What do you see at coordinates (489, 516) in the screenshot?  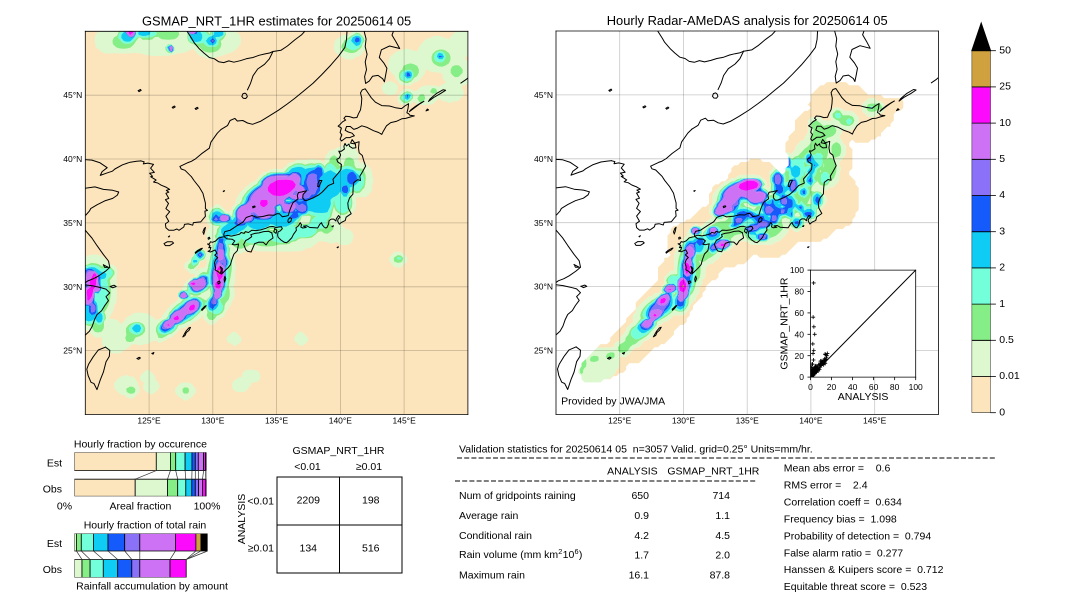 I see `svg-text: Average rain` at bounding box center [489, 516].